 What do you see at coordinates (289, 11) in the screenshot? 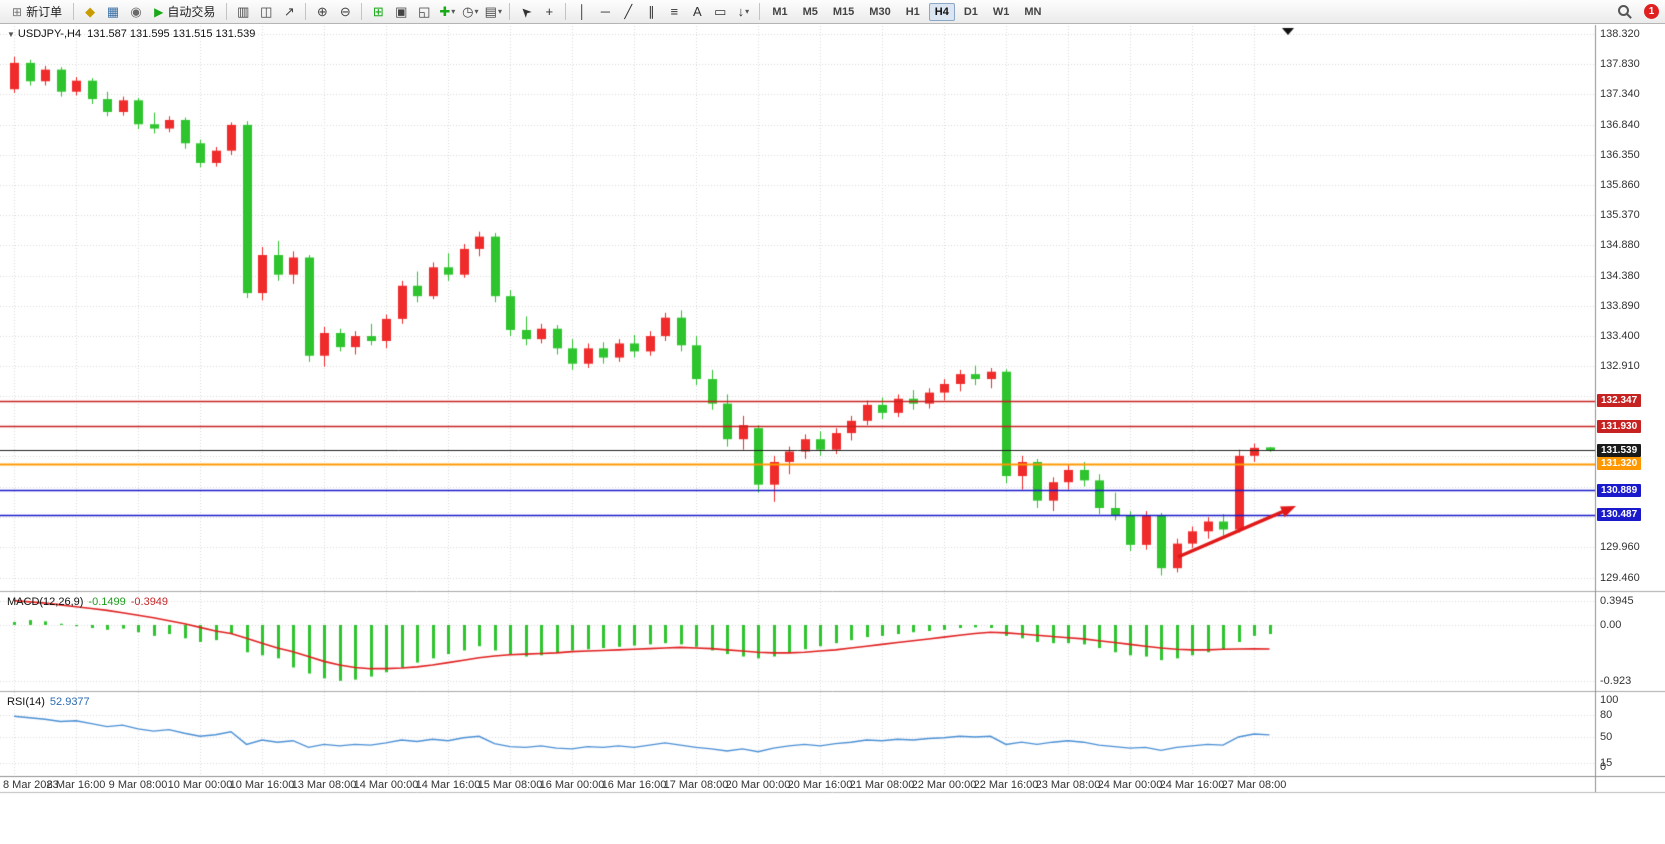
I see `line-chart-icon: ↗` at bounding box center [289, 11].